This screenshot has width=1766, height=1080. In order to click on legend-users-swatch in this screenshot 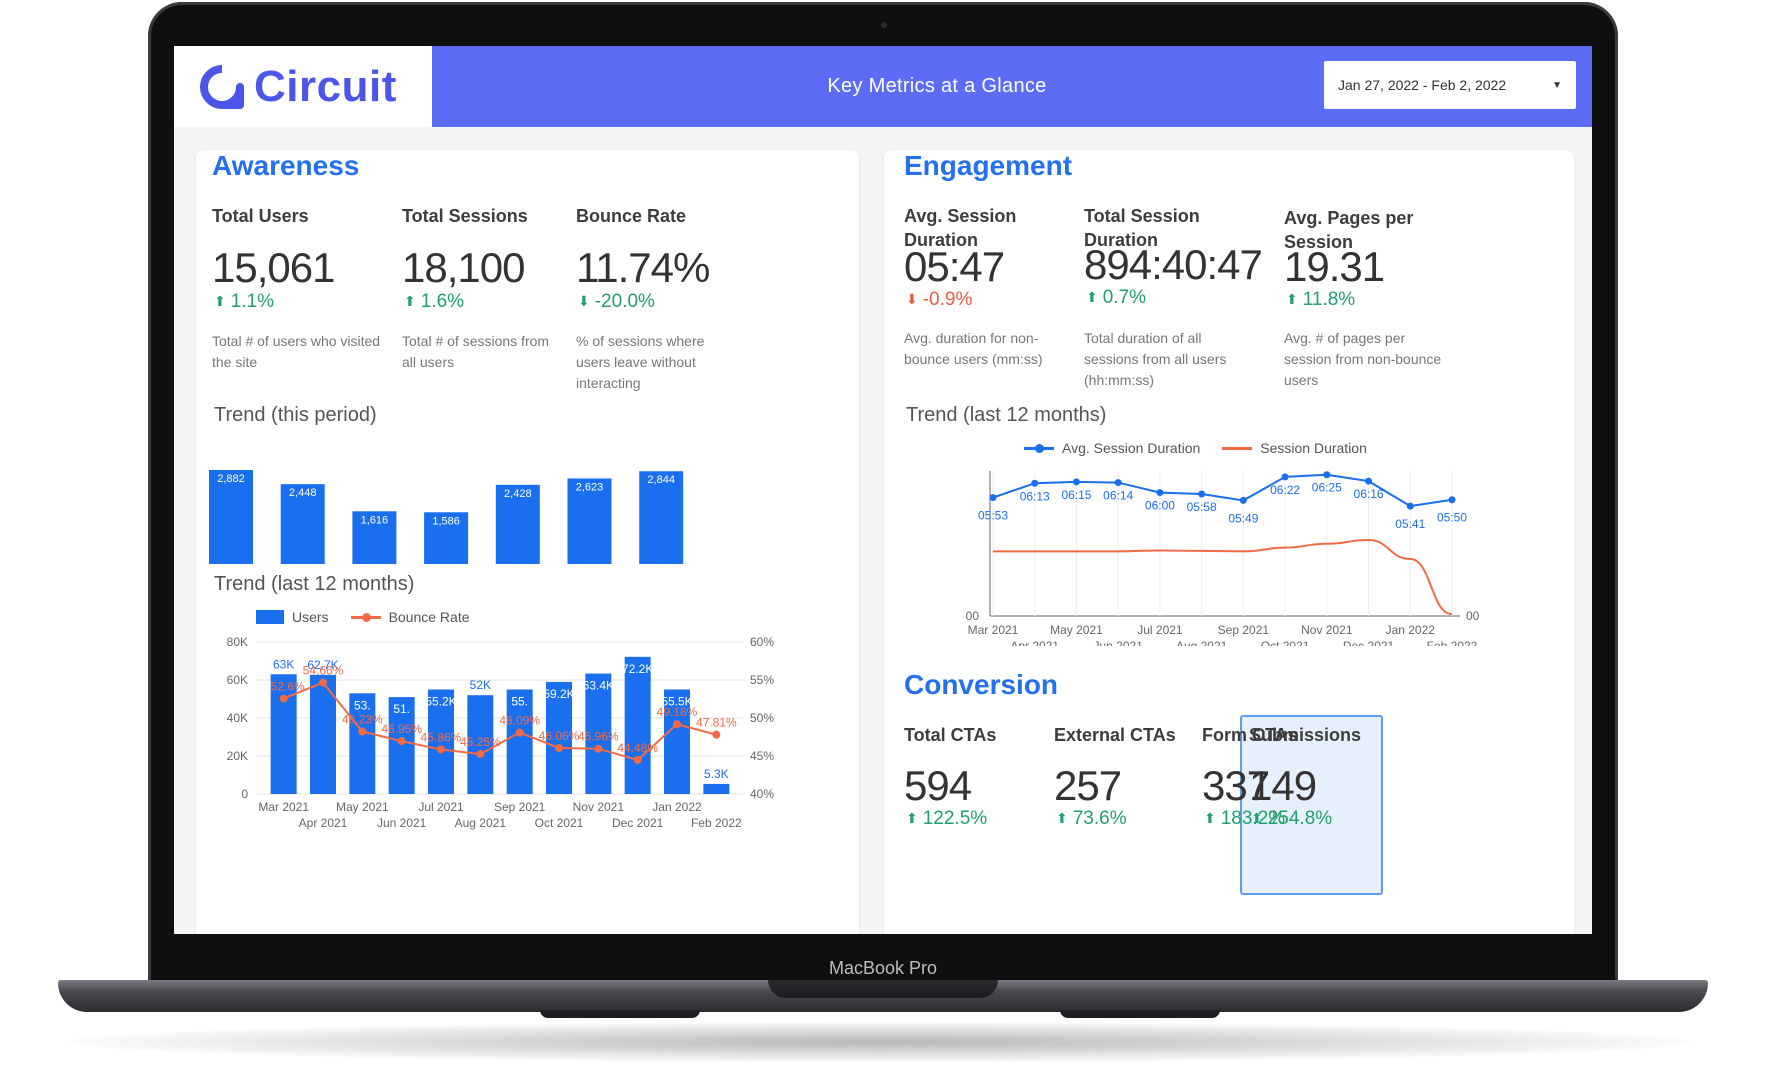, I will do `click(270, 617)`.